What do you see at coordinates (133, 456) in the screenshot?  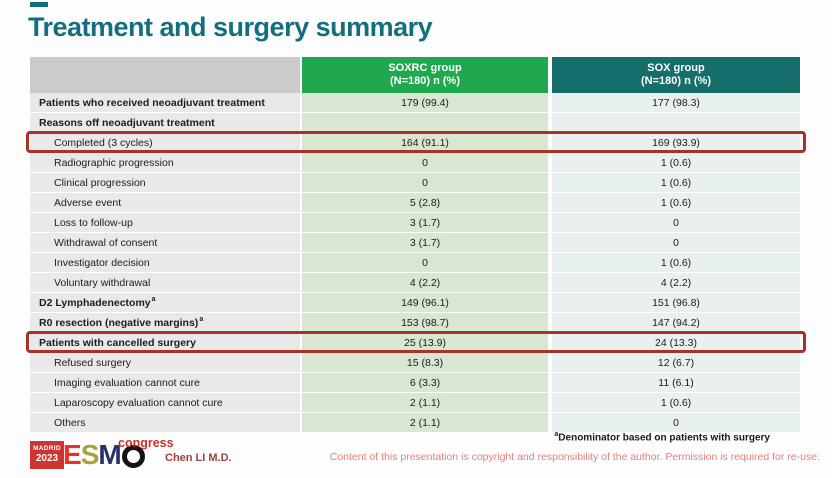 I see `esmo-letter-o-icon` at bounding box center [133, 456].